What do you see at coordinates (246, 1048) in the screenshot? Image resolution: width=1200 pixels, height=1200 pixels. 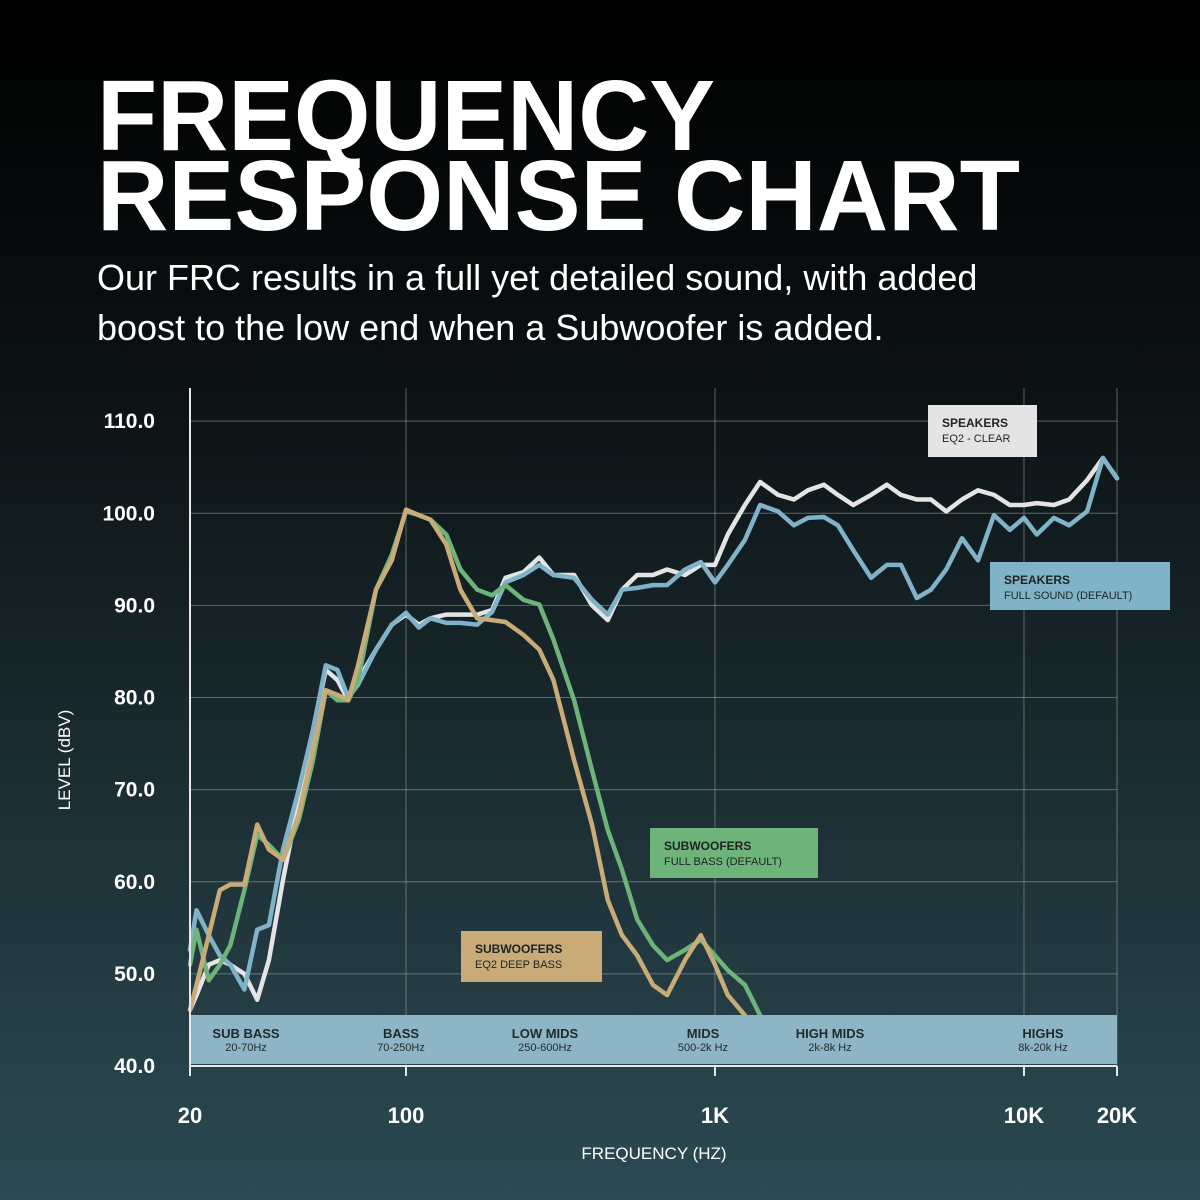 I see `band-range: 20-70Hz` at bounding box center [246, 1048].